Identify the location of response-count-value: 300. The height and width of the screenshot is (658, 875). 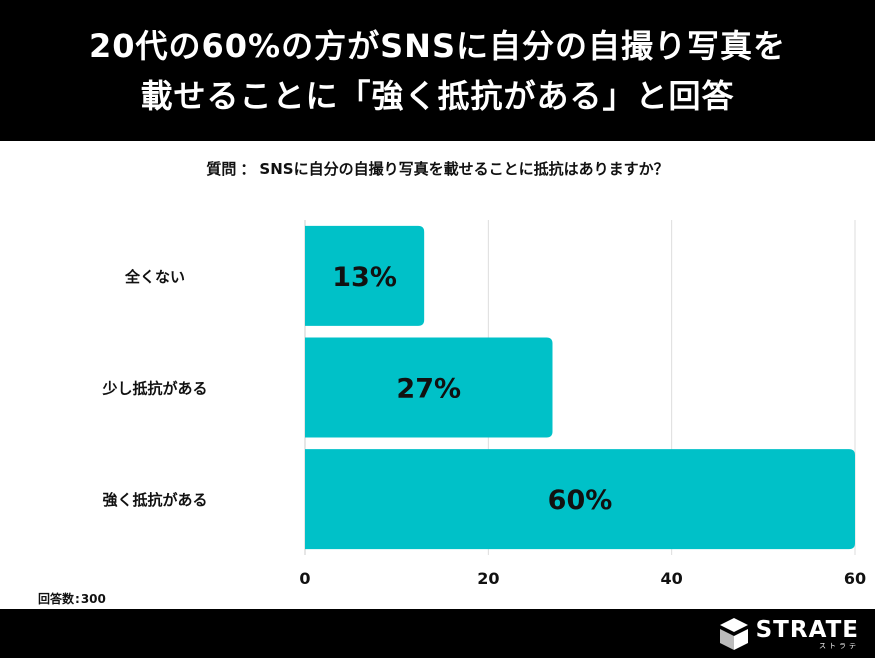
(93, 599).